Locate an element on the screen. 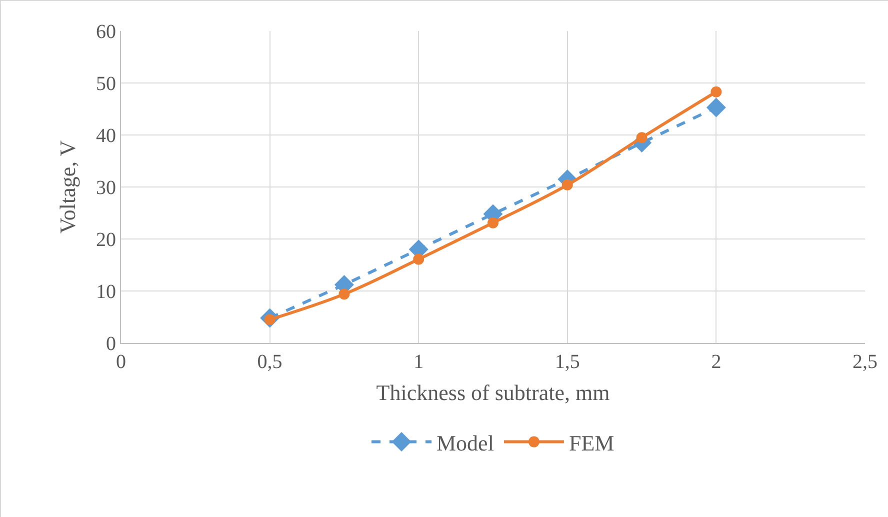  y-tick-label: 40 is located at coordinates (106, 136).